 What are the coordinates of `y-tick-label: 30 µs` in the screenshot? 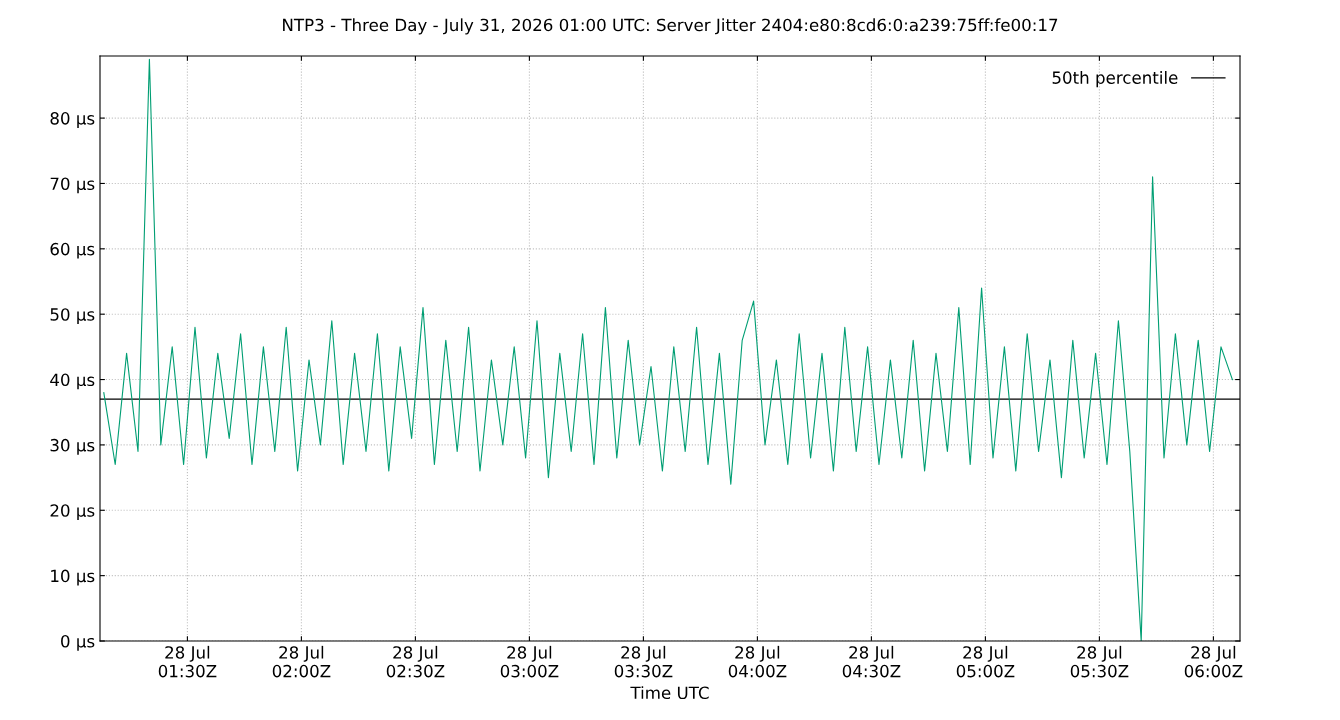 It's located at (72, 446).